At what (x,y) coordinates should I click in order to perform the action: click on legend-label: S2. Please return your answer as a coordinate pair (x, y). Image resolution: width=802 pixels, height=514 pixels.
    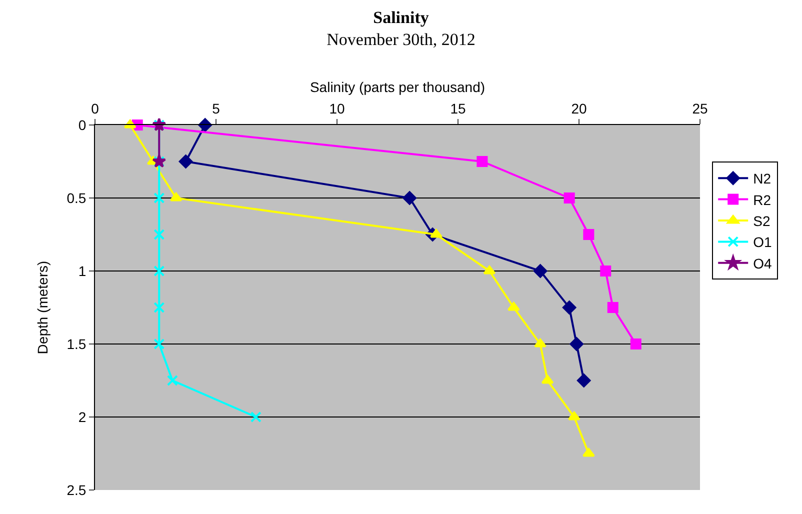
    Looking at the image, I should click on (761, 220).